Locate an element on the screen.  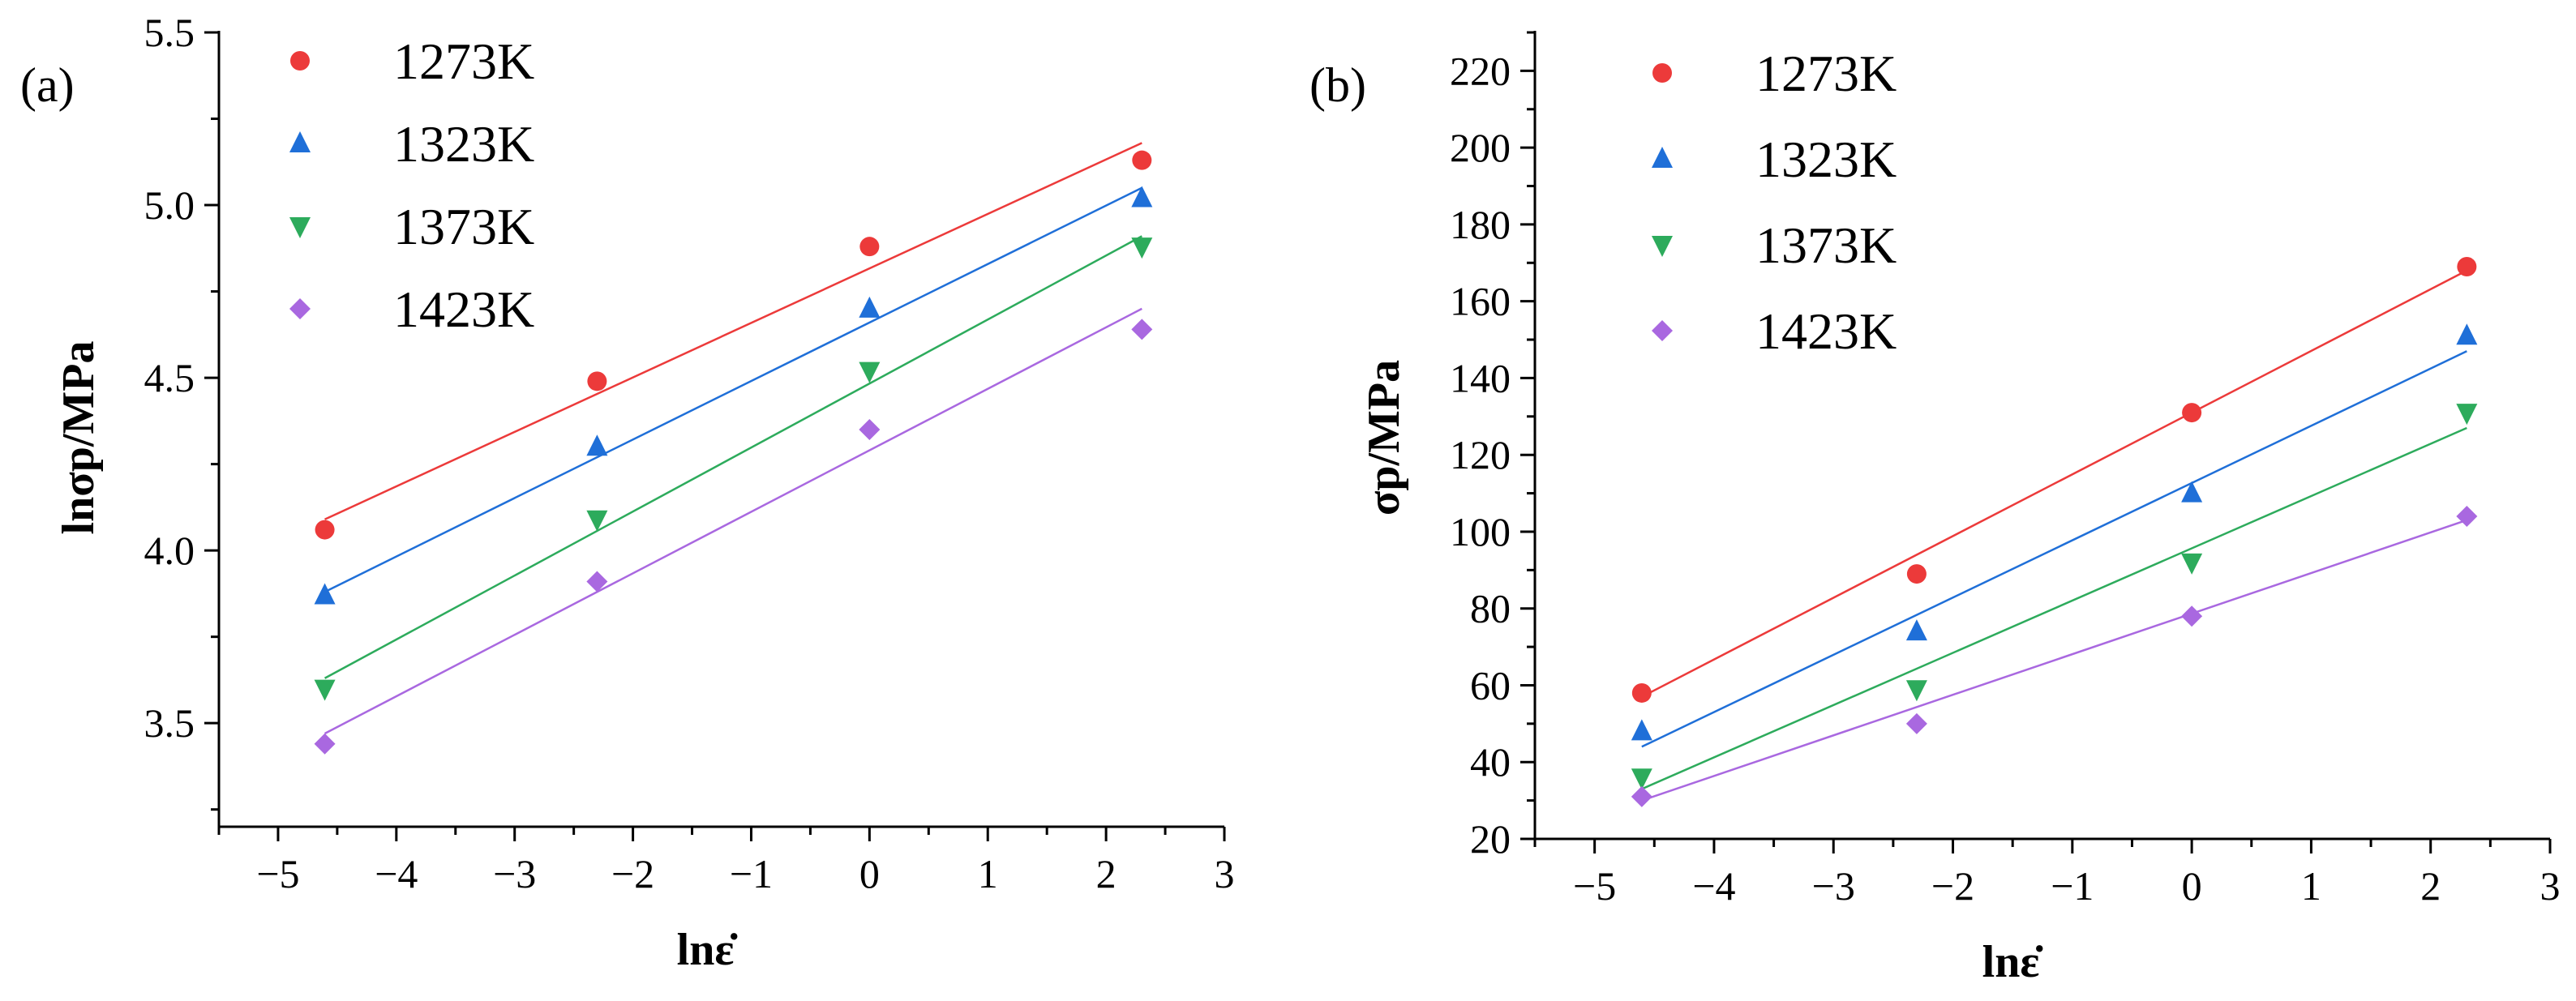
y-tick-label: 220 is located at coordinates (1480, 70).